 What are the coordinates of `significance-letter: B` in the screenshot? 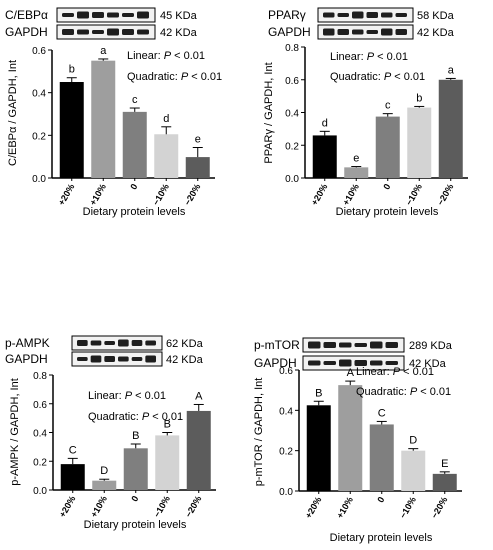 It's located at (318, 393).